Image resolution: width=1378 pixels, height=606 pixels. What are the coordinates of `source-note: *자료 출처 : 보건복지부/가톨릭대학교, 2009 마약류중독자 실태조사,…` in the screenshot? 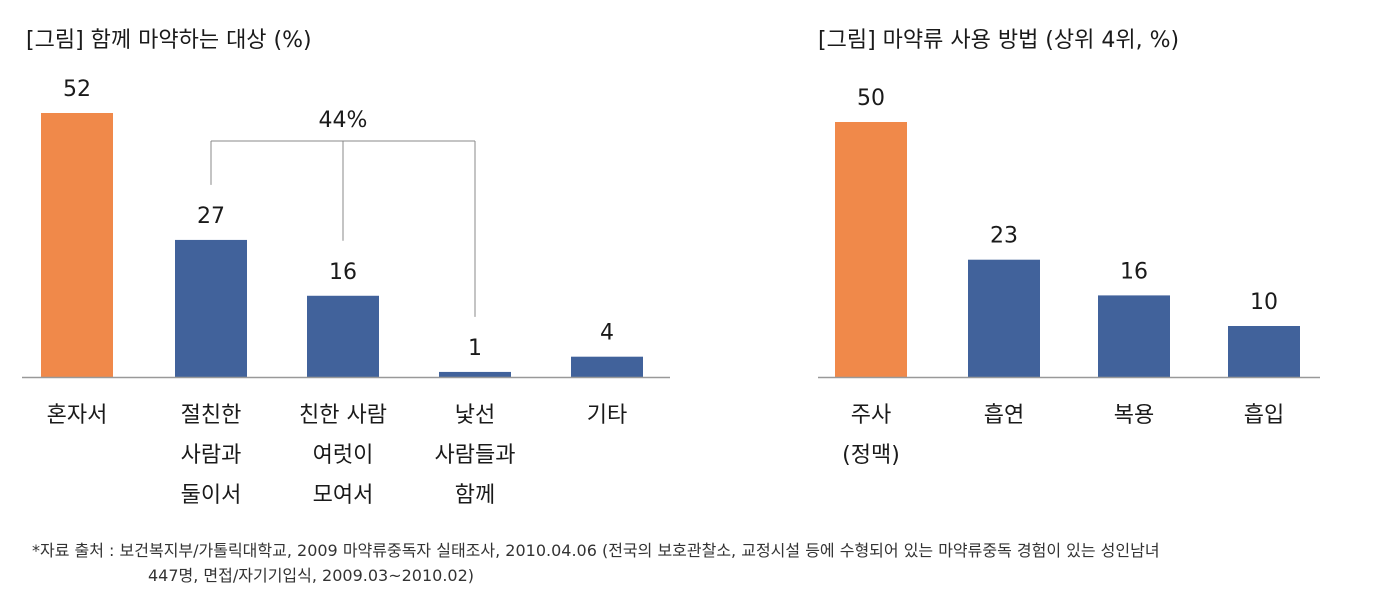 It's located at (596, 563).